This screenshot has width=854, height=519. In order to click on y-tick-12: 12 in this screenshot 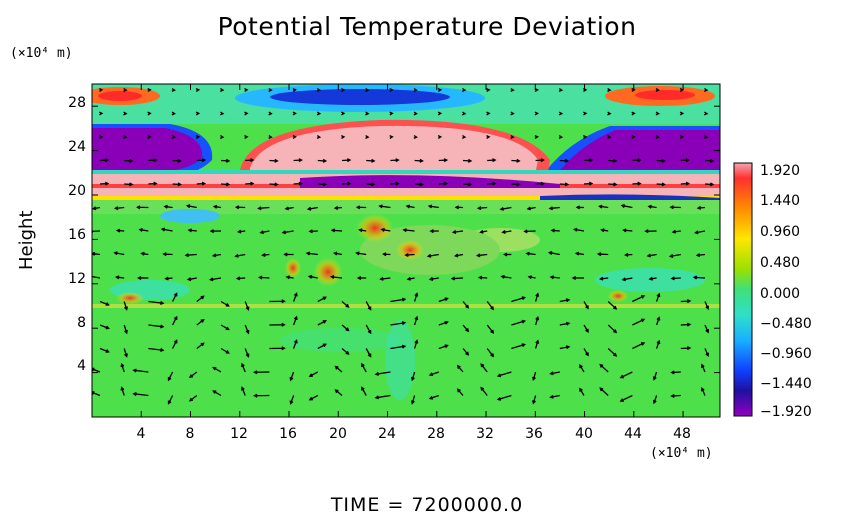, I will do `click(77, 279)`.